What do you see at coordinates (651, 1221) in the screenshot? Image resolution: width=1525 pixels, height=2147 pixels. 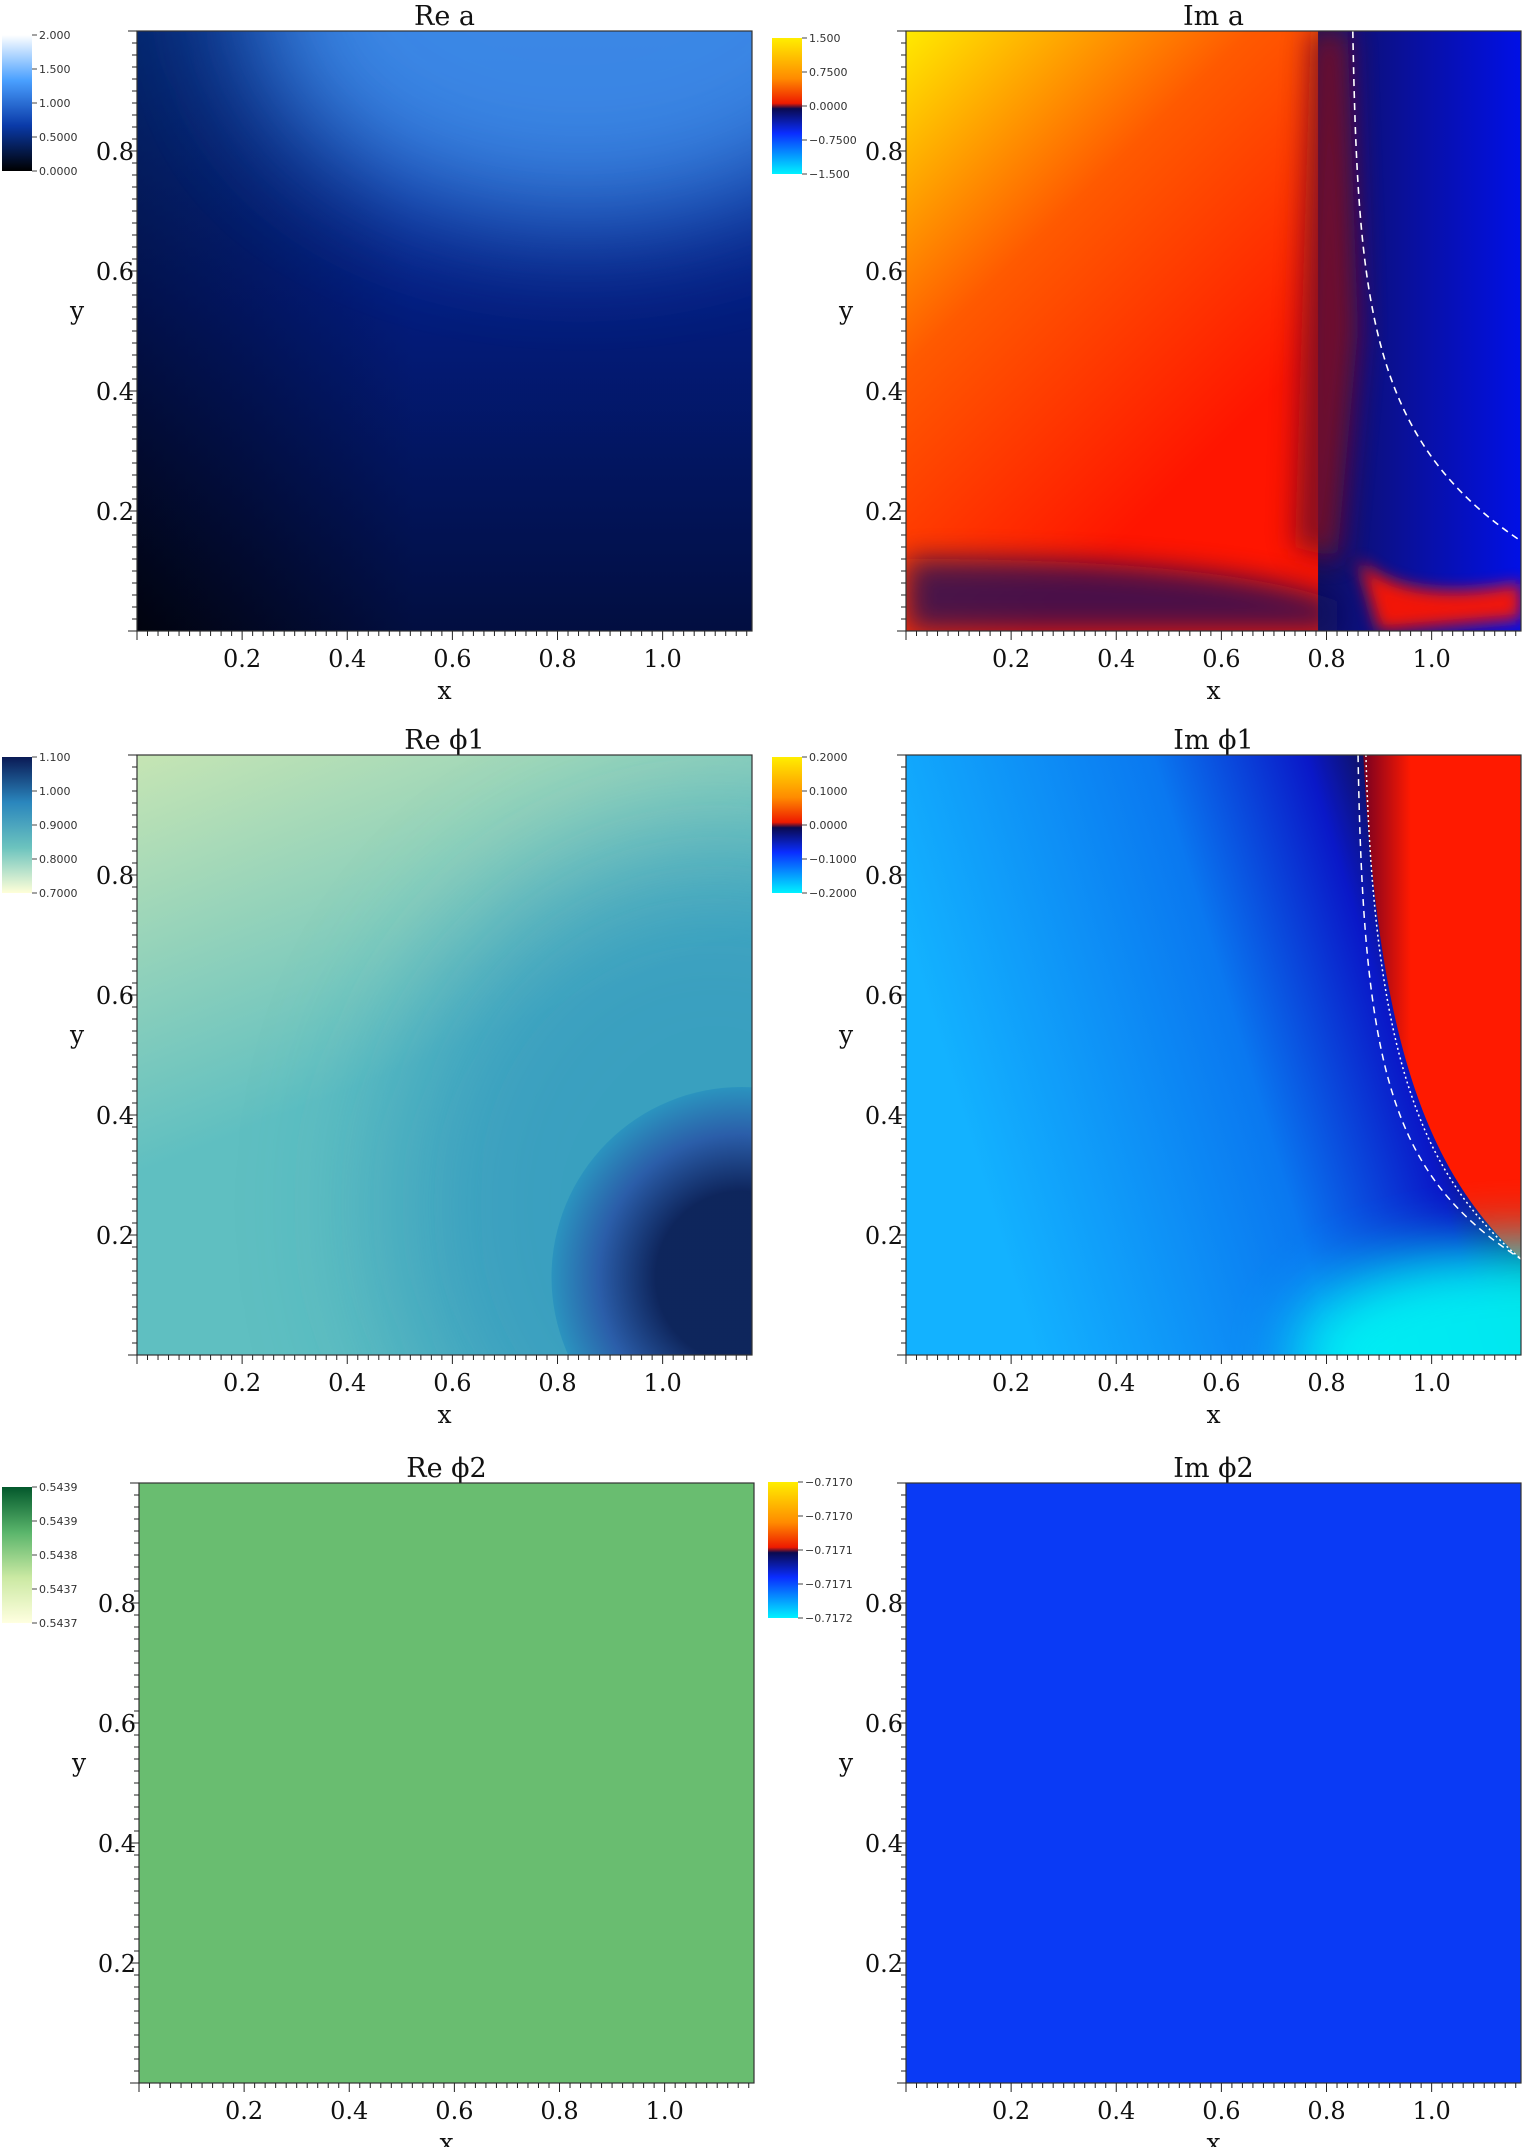 I see `field-core` at bounding box center [651, 1221].